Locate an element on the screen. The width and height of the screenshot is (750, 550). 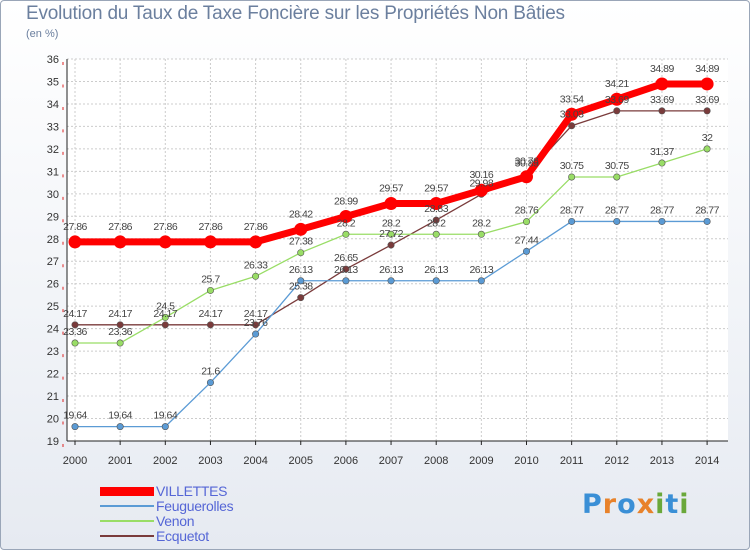
data-label-venon: 24.5 is located at coordinates (165, 306).